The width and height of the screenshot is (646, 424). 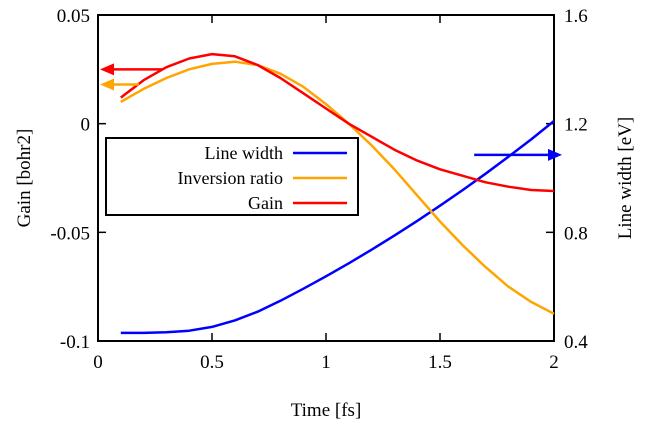 What do you see at coordinates (326, 362) in the screenshot?
I see `x-tick-label: 1` at bounding box center [326, 362].